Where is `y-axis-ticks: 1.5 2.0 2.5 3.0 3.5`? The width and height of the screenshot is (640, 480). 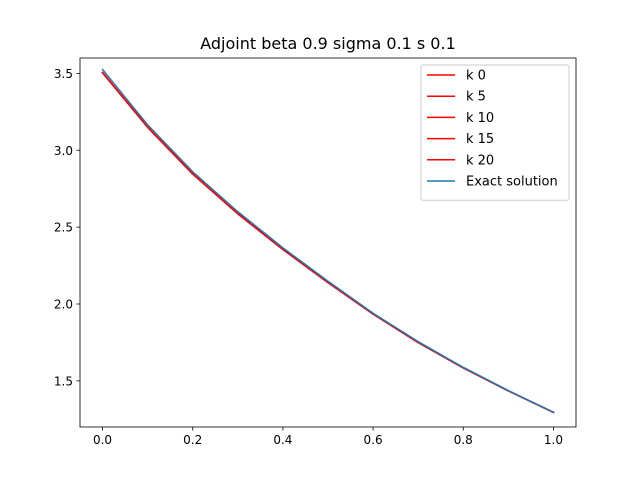 y-axis-ticks: 1.5 2.0 2.5 3.0 3.5 is located at coordinates (67, 227).